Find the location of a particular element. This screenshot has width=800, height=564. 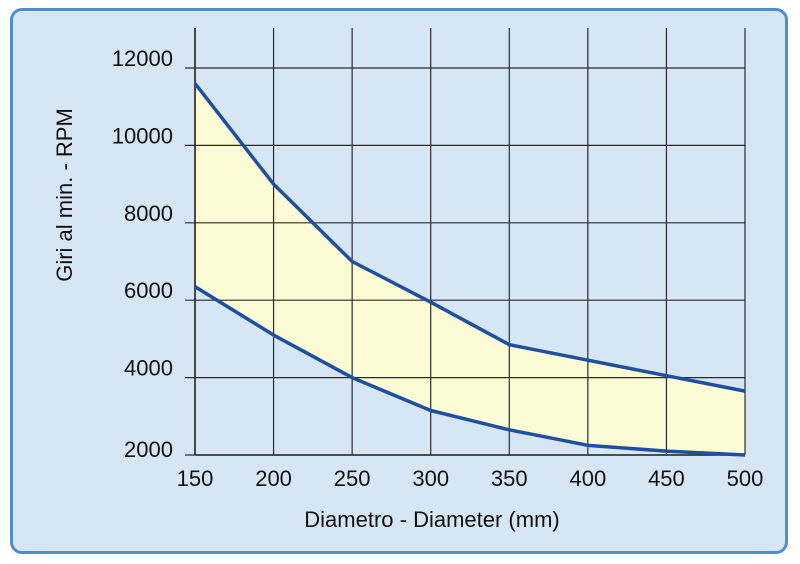

y-tick-label: 10000 is located at coordinates (142, 135).